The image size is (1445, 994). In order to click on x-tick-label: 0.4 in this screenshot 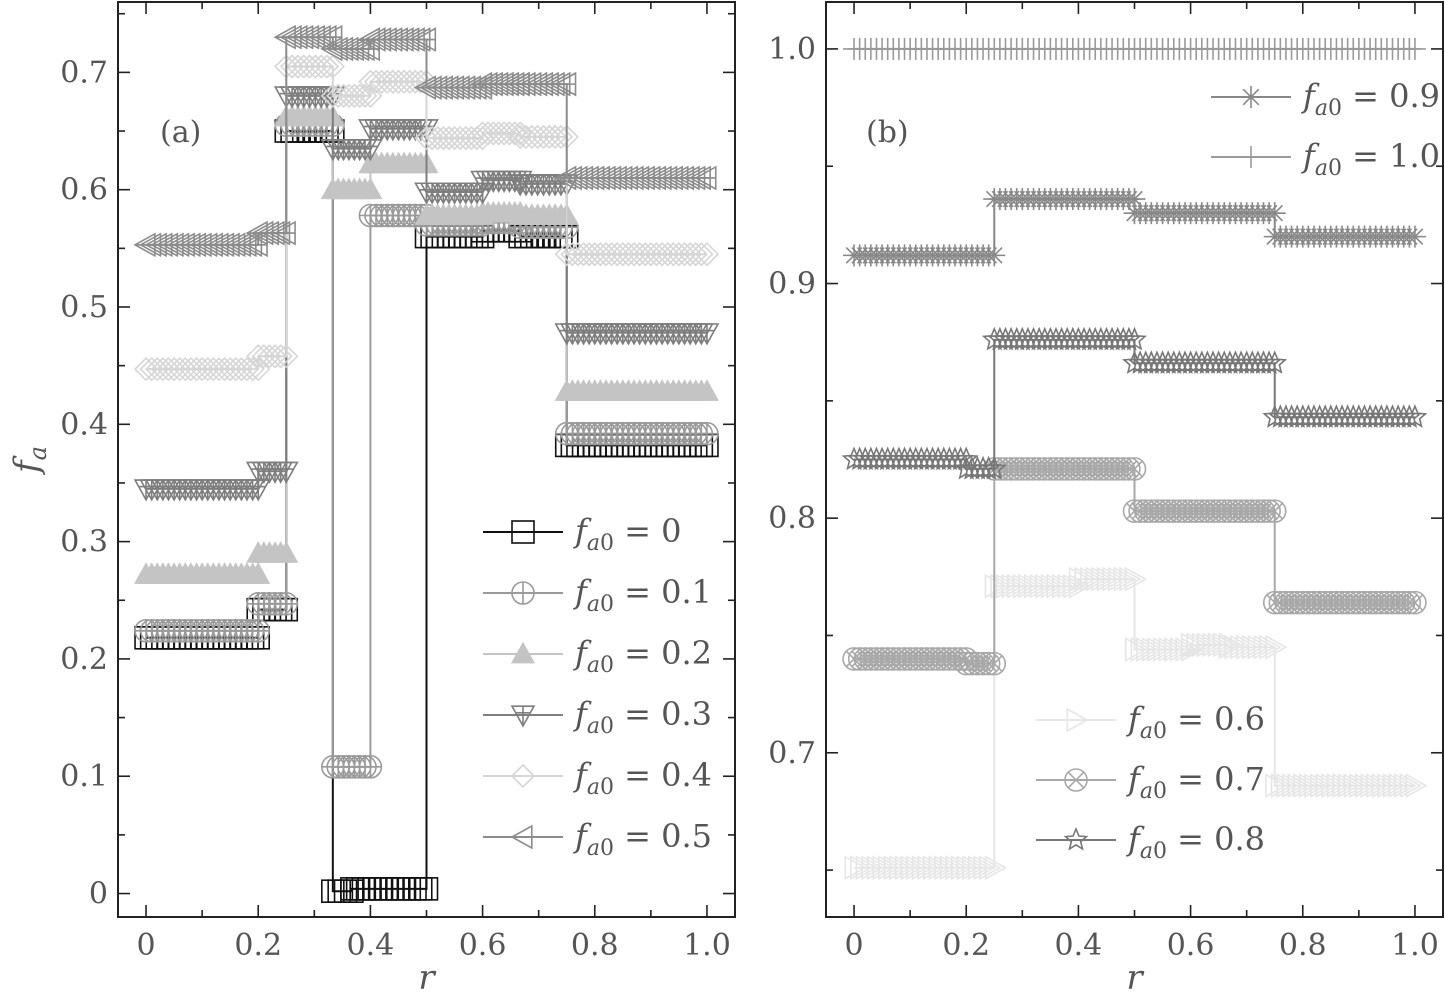, I will do `click(371, 945)`.